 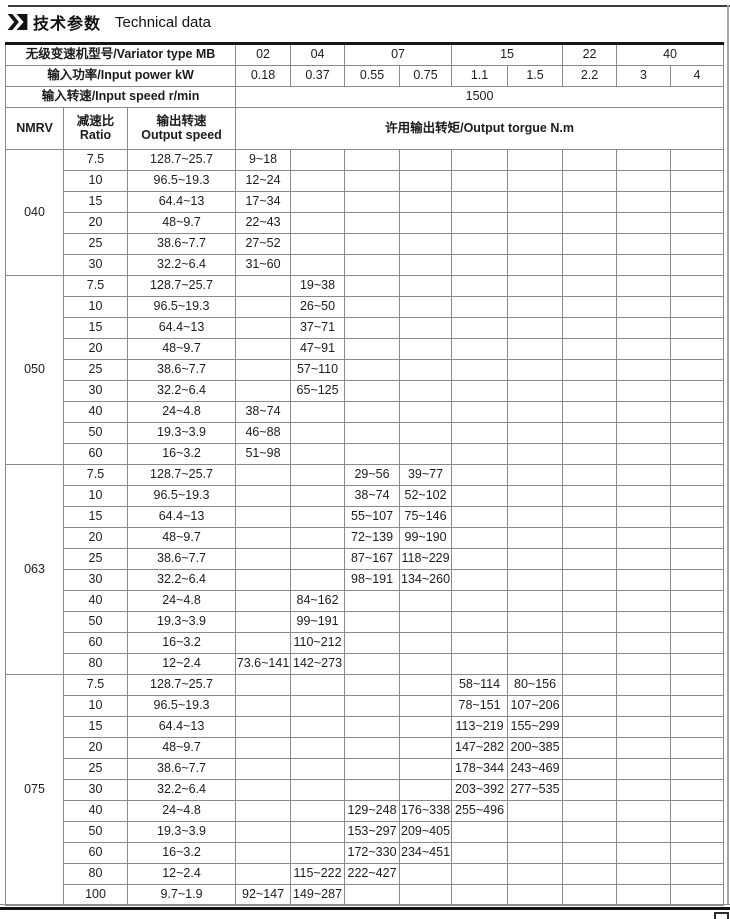 What do you see at coordinates (480, 706) in the screenshot?
I see `torque-cell: 78~151` at bounding box center [480, 706].